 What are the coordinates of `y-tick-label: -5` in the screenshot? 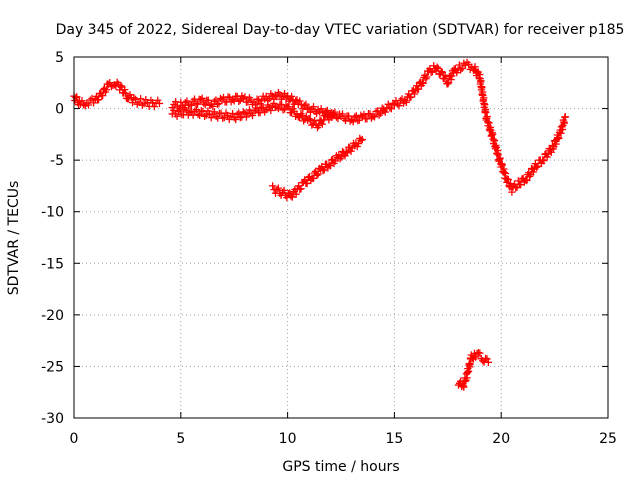 It's located at (57, 161).